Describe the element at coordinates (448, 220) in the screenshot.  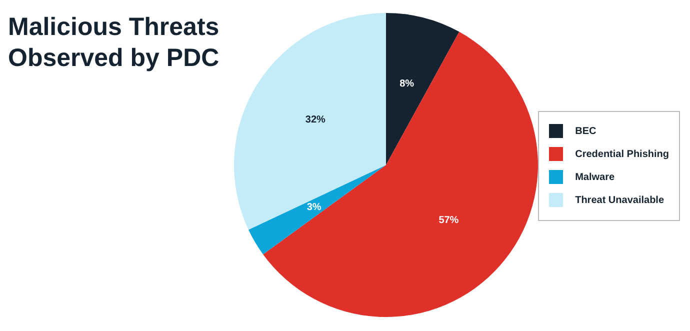
I see `data-label: 57%` at that location.